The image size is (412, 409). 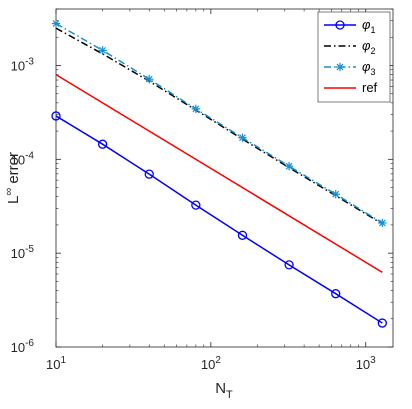 What do you see at coordinates (369, 26) in the screenshot?
I see `legend-label: φ1` at bounding box center [369, 26].